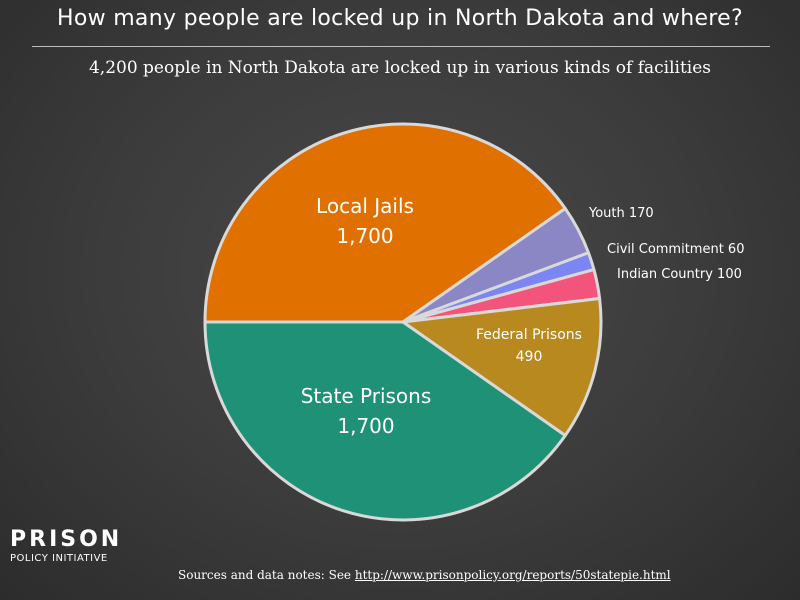 The width and height of the screenshot is (800, 600). I want to click on slice-value-federal-prisons: 490, so click(529, 357).